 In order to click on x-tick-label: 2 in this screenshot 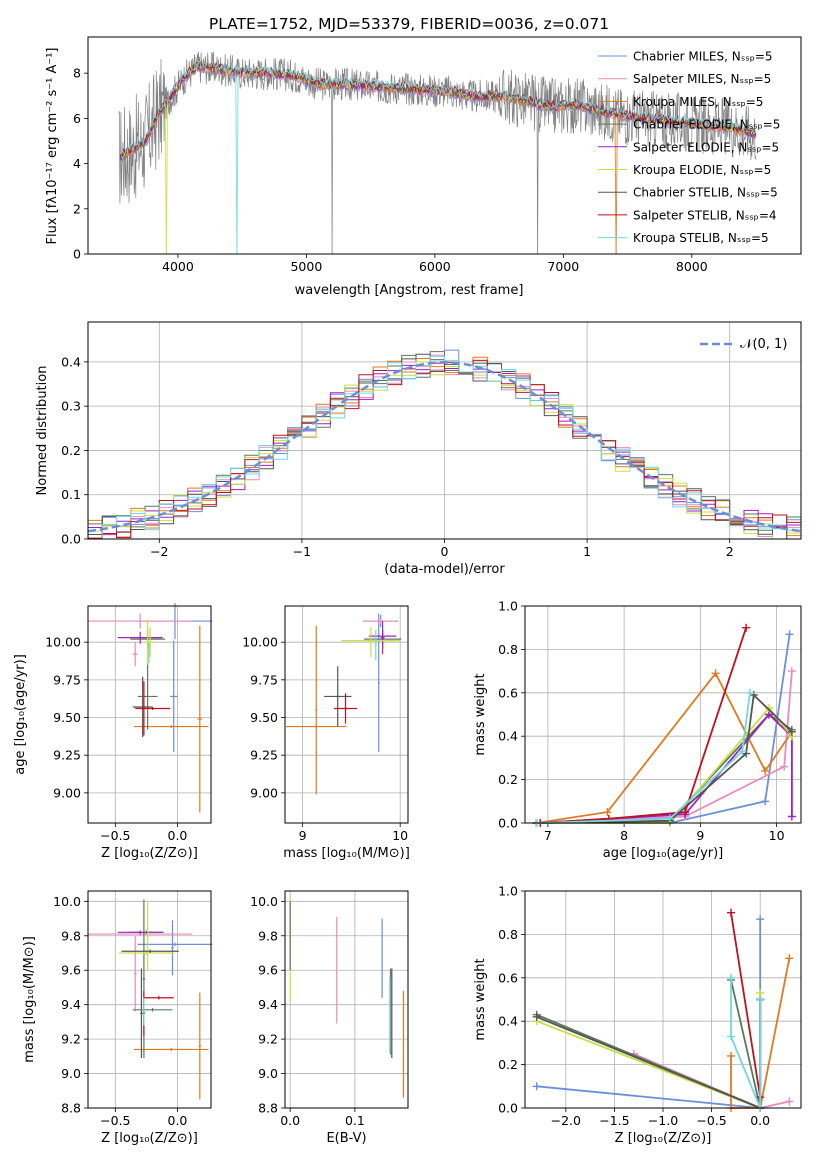, I will do `click(730, 551)`.